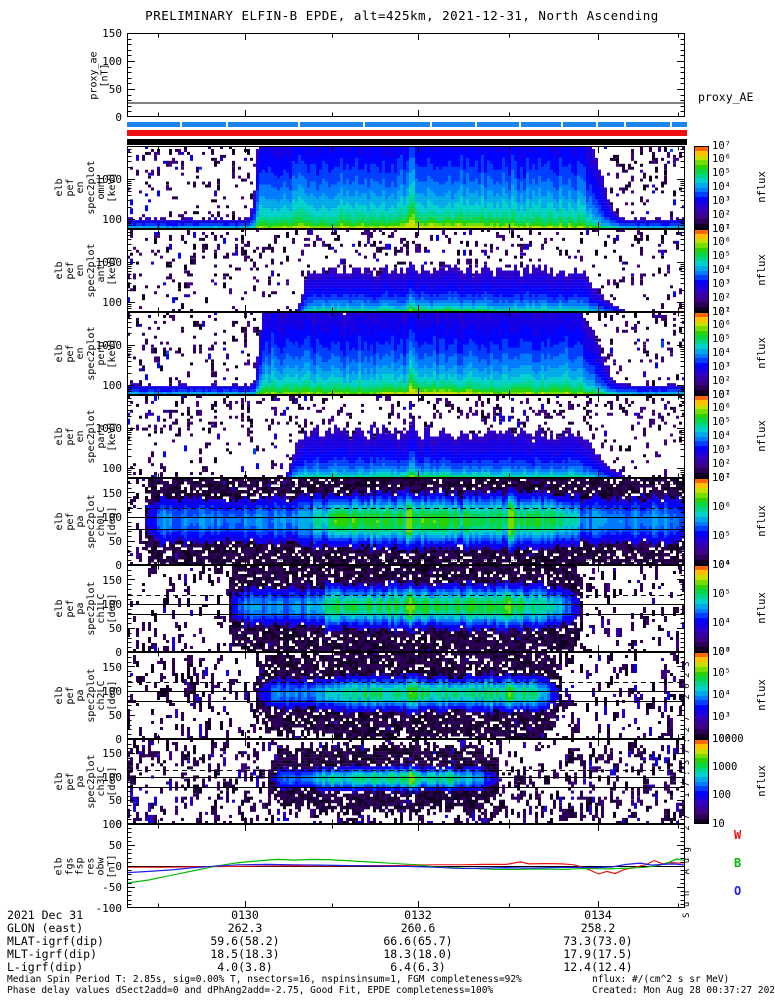  I want to click on footer-created: Created: Mon Aug 28 00:37:27 2023, so click(683, 990).